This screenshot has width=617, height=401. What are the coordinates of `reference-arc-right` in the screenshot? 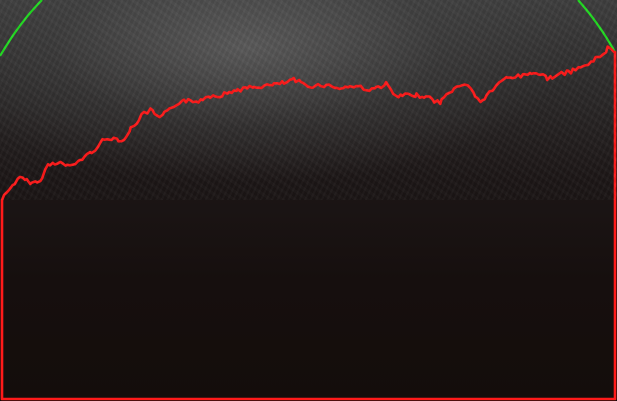 It's located at (596, 26).